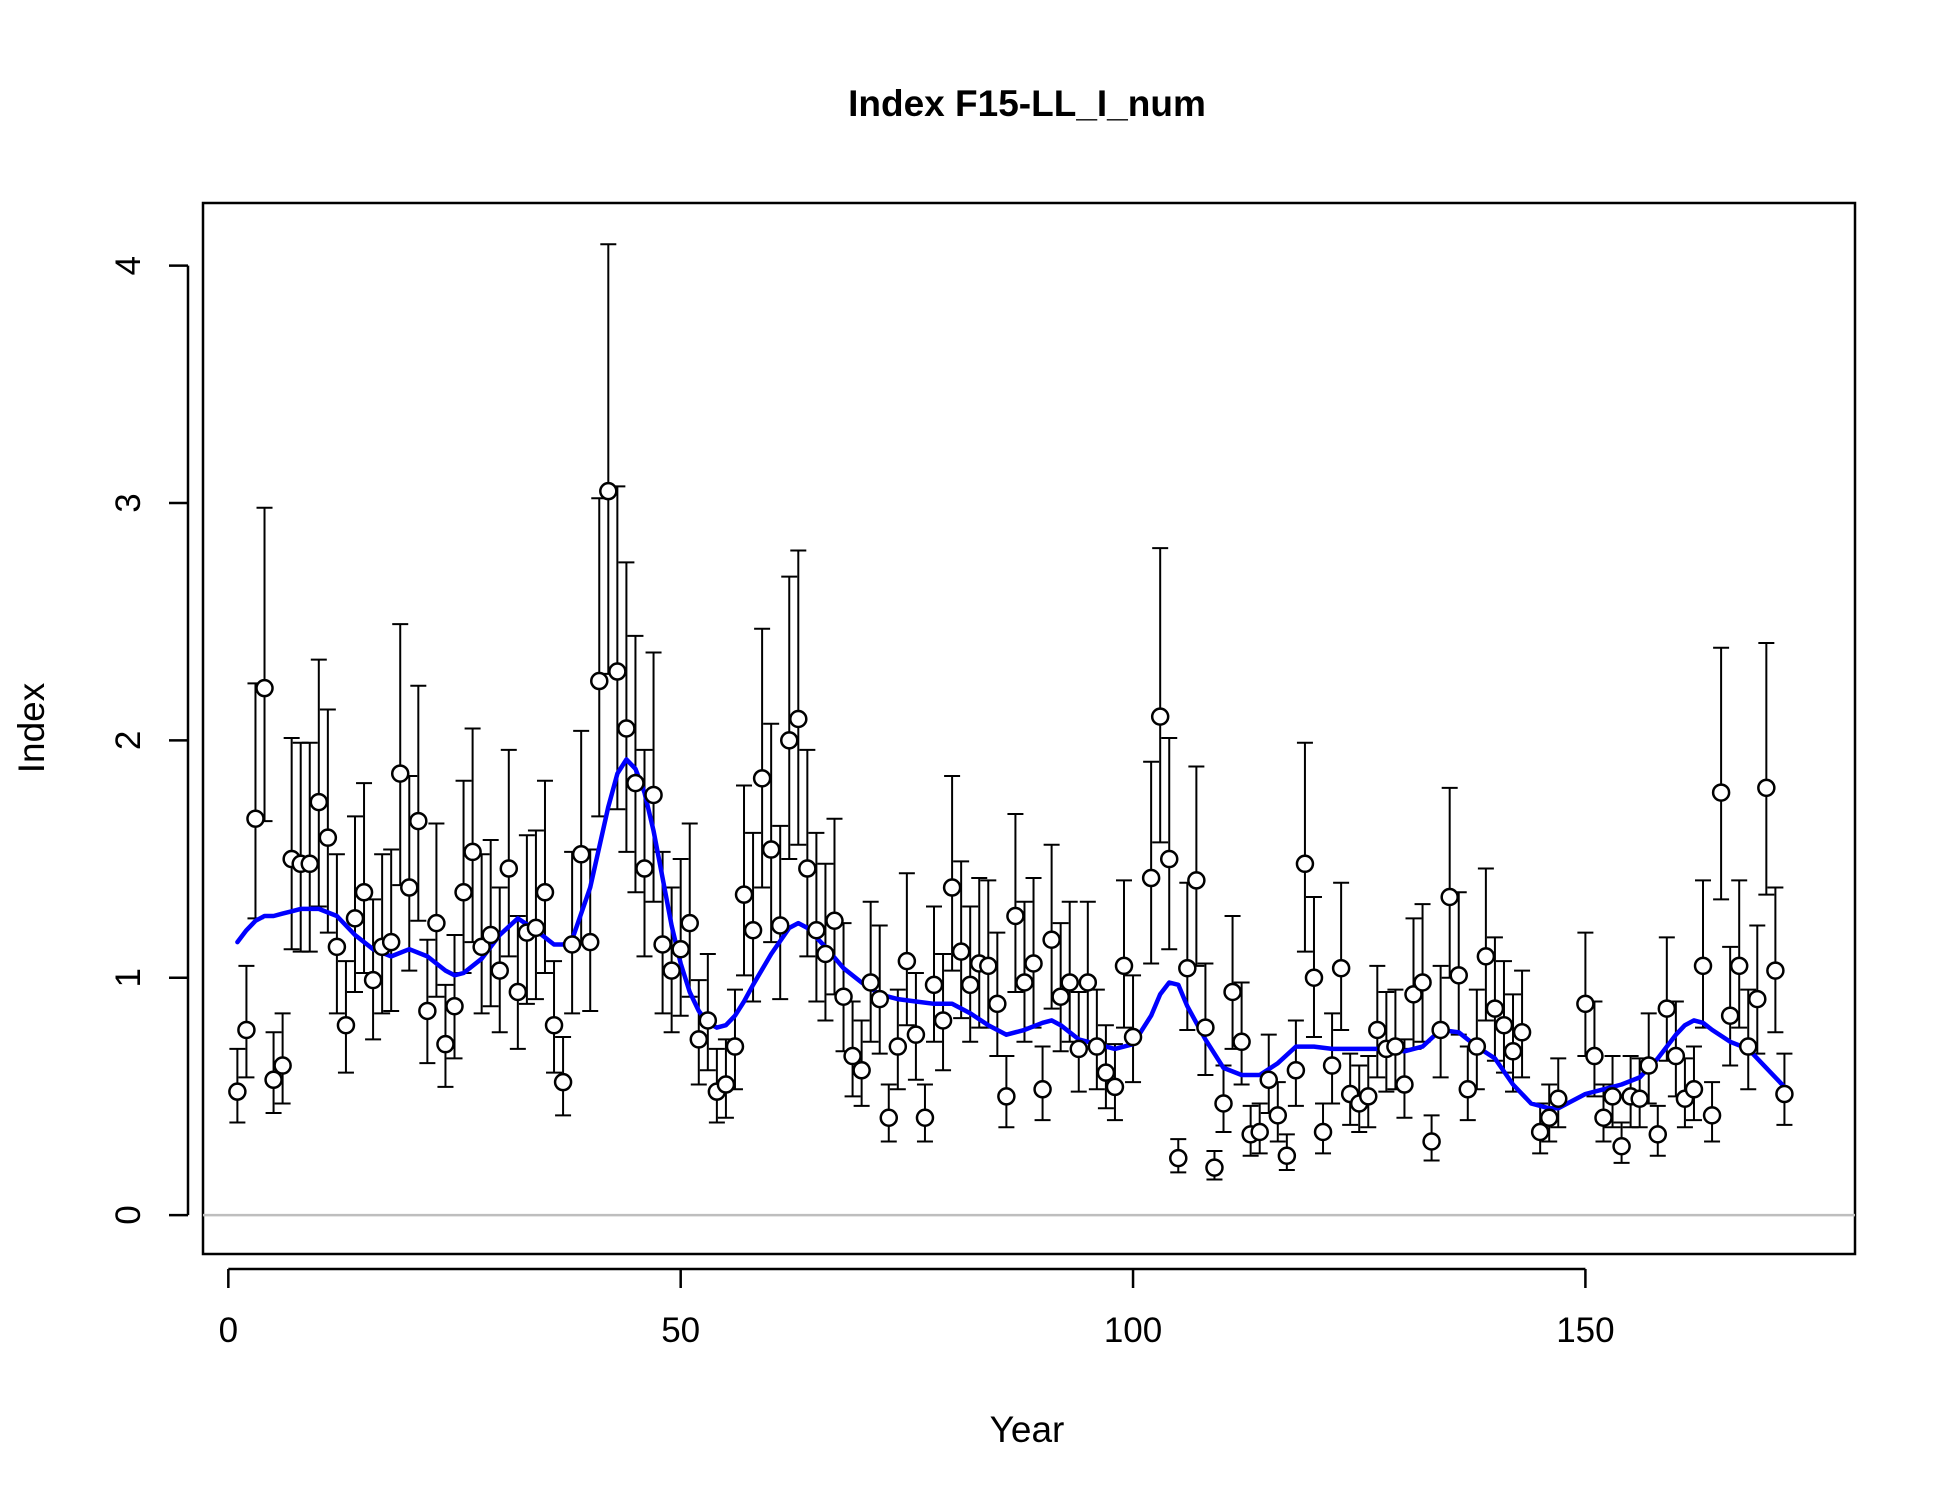 The image size is (1950, 1500). Describe the element at coordinates (128, 977) in the screenshot. I see `y-tick-label: 1` at that location.